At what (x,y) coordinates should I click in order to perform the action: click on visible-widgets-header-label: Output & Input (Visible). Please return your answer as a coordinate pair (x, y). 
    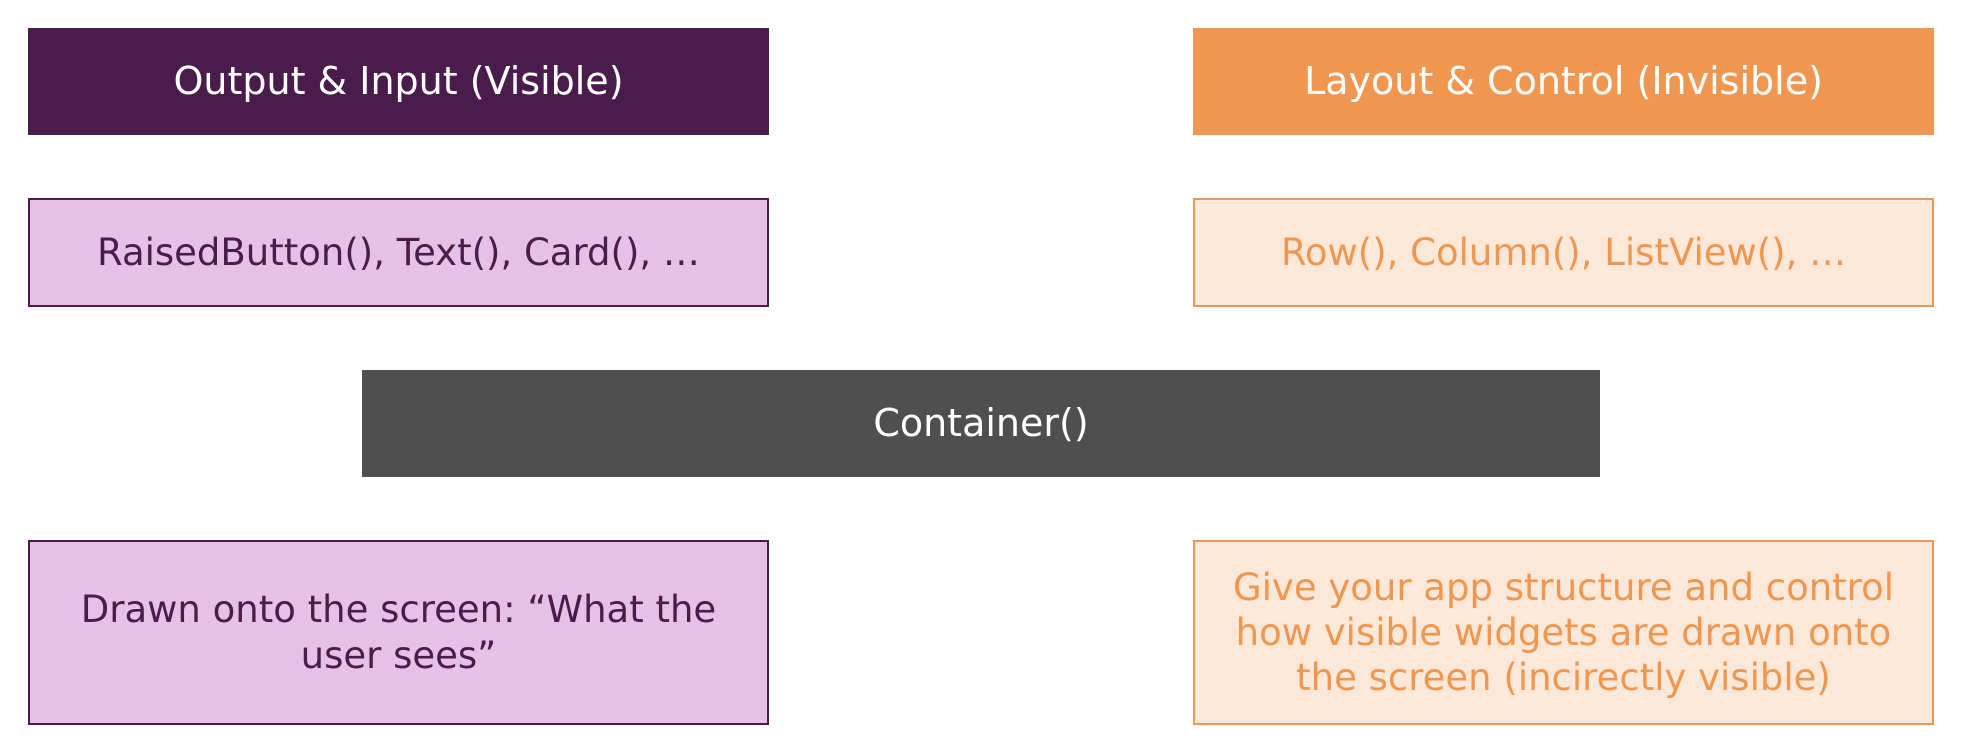
    Looking at the image, I should click on (398, 81).